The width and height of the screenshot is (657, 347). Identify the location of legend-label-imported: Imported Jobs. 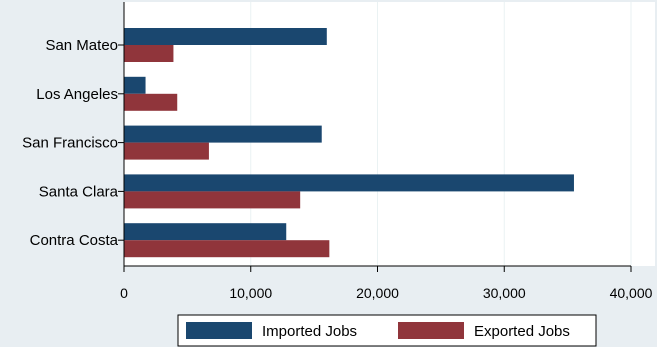
(309, 331).